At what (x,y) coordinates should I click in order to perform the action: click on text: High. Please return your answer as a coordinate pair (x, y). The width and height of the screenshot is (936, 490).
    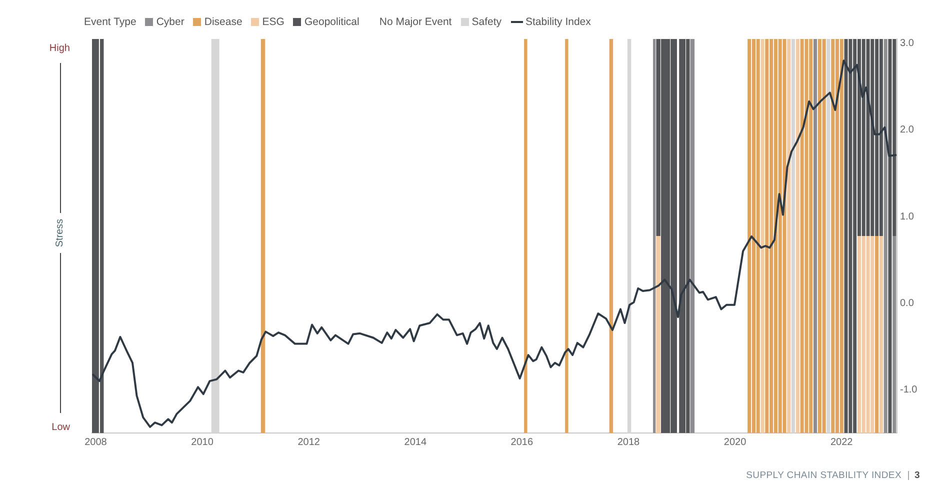
    Looking at the image, I should click on (59, 48).